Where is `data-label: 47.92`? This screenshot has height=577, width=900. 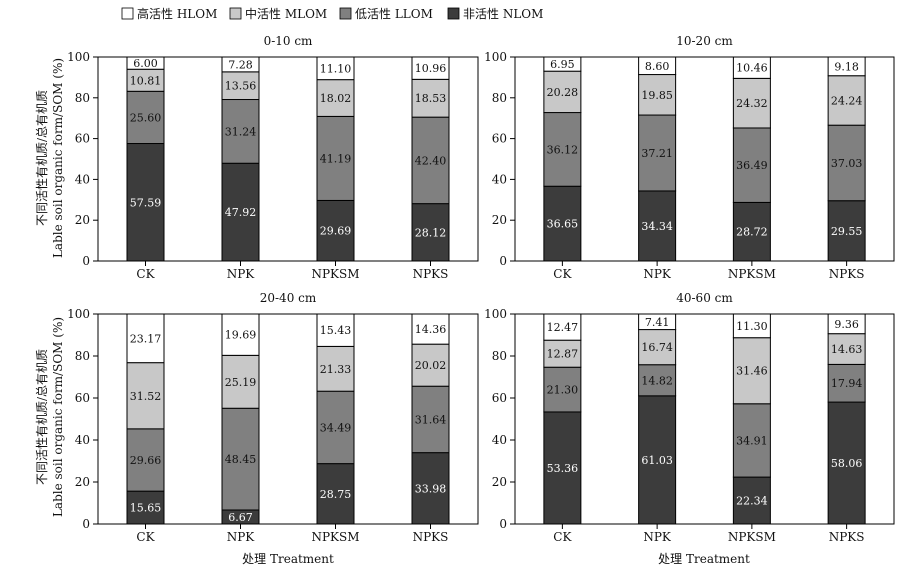
data-label: 47.92 is located at coordinates (241, 212).